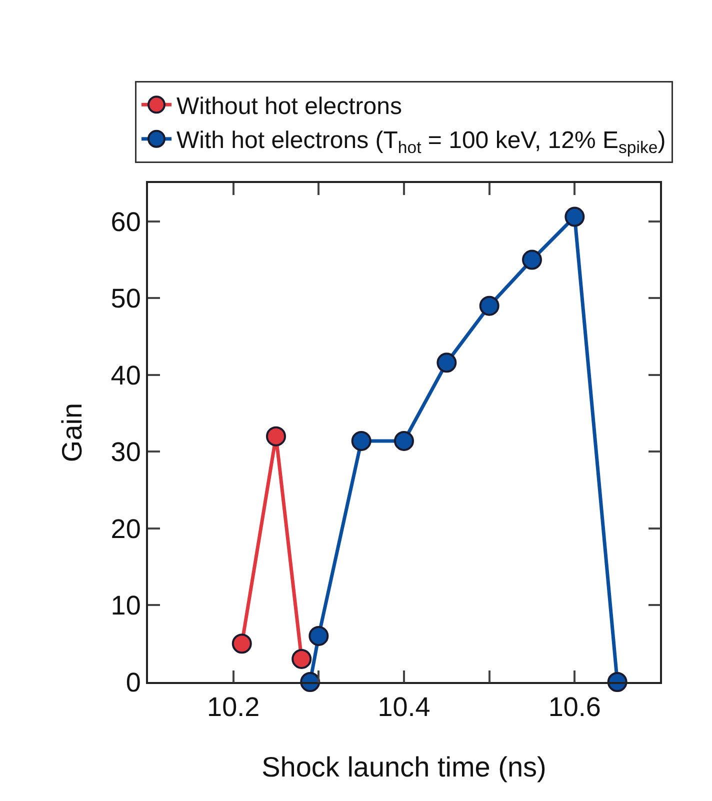  What do you see at coordinates (125, 529) in the screenshot?
I see `y-tick-label: 20` at bounding box center [125, 529].